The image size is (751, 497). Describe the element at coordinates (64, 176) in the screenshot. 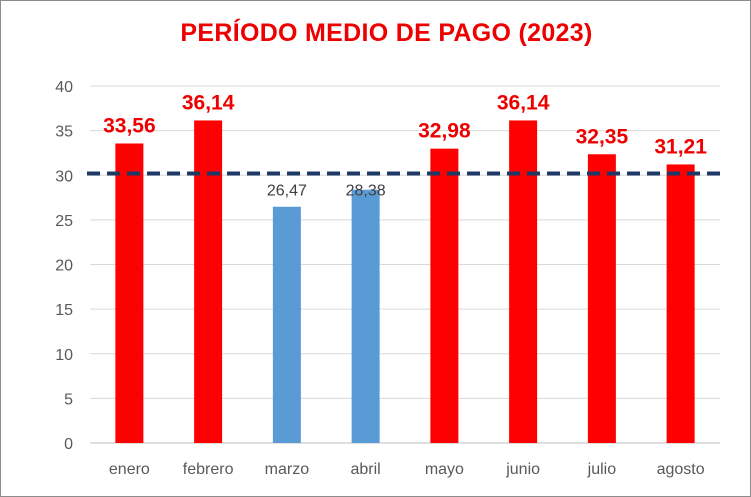

I see `y-tick-label: 30` at that location.